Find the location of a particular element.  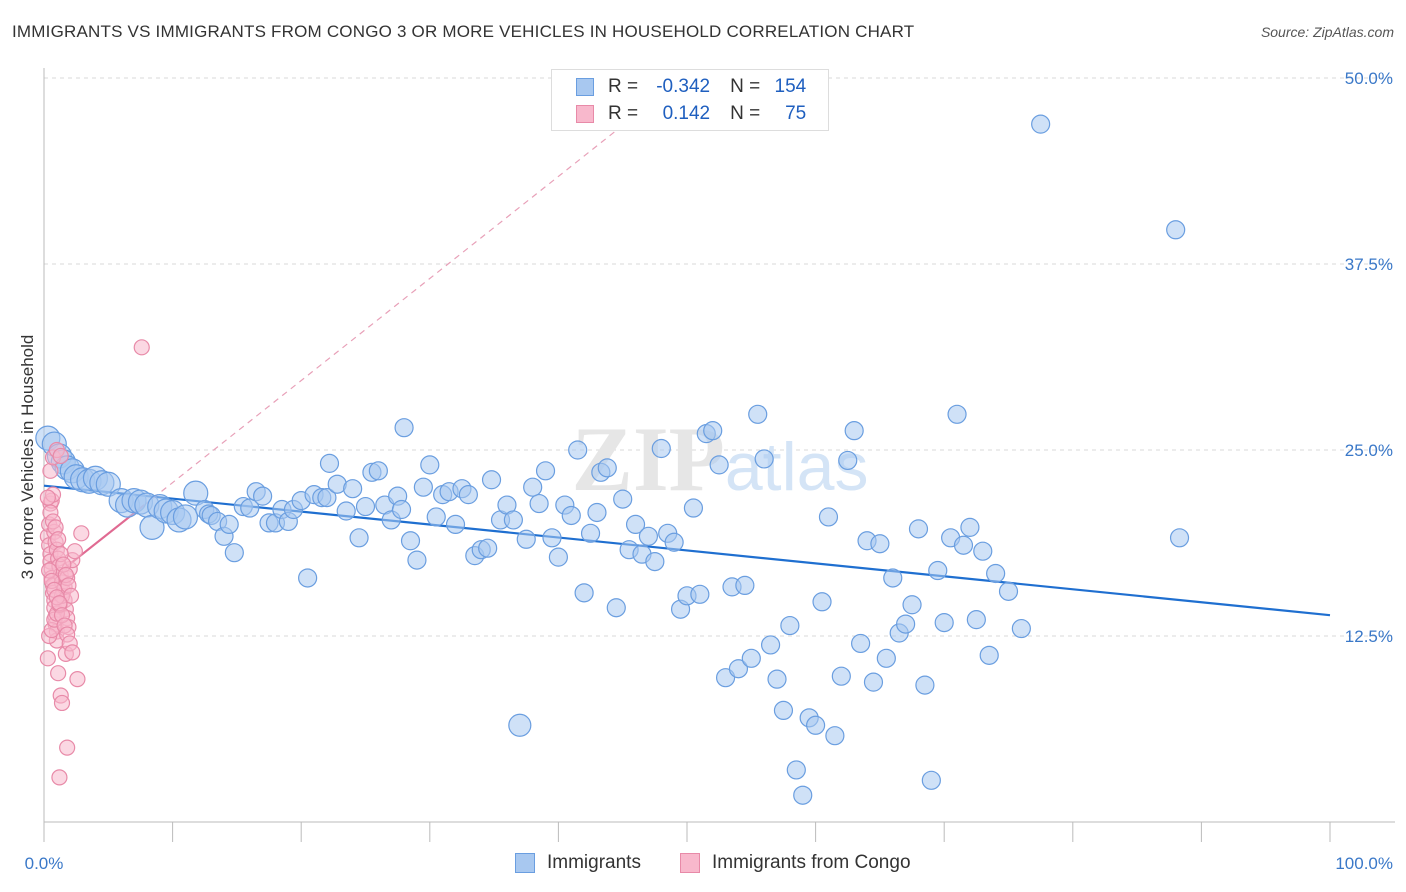

y-tick-label: 25.0% is located at coordinates (1369, 450).